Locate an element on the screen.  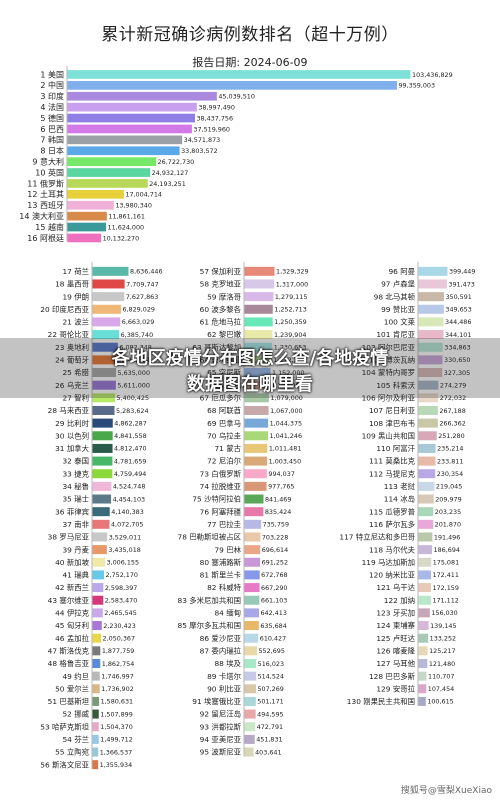
category-label: 54 芬兰 is located at coordinates (75, 739).